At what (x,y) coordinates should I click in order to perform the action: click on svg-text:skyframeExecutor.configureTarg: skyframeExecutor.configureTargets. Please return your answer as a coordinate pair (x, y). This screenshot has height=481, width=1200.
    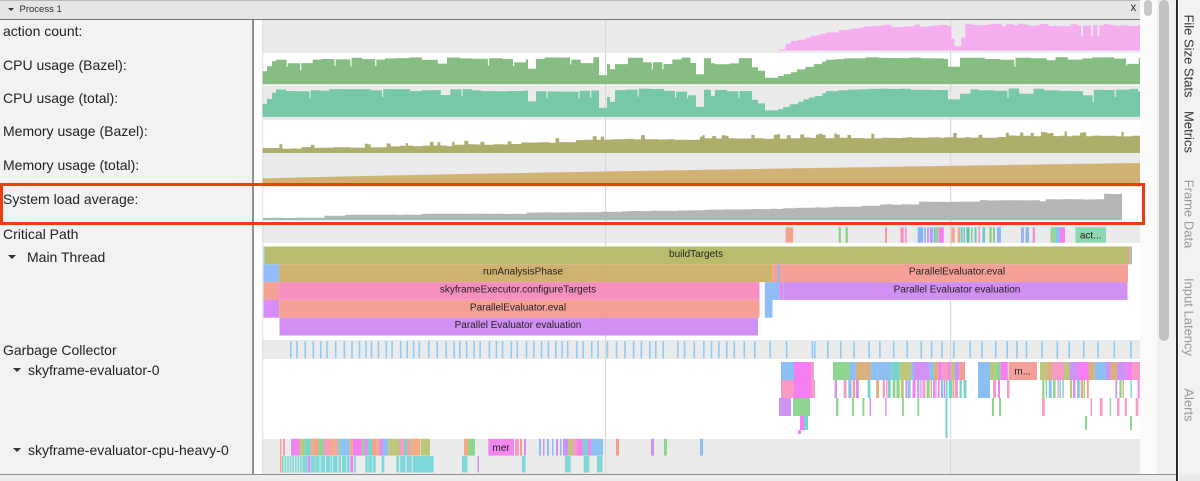
    Looking at the image, I should click on (518, 290).